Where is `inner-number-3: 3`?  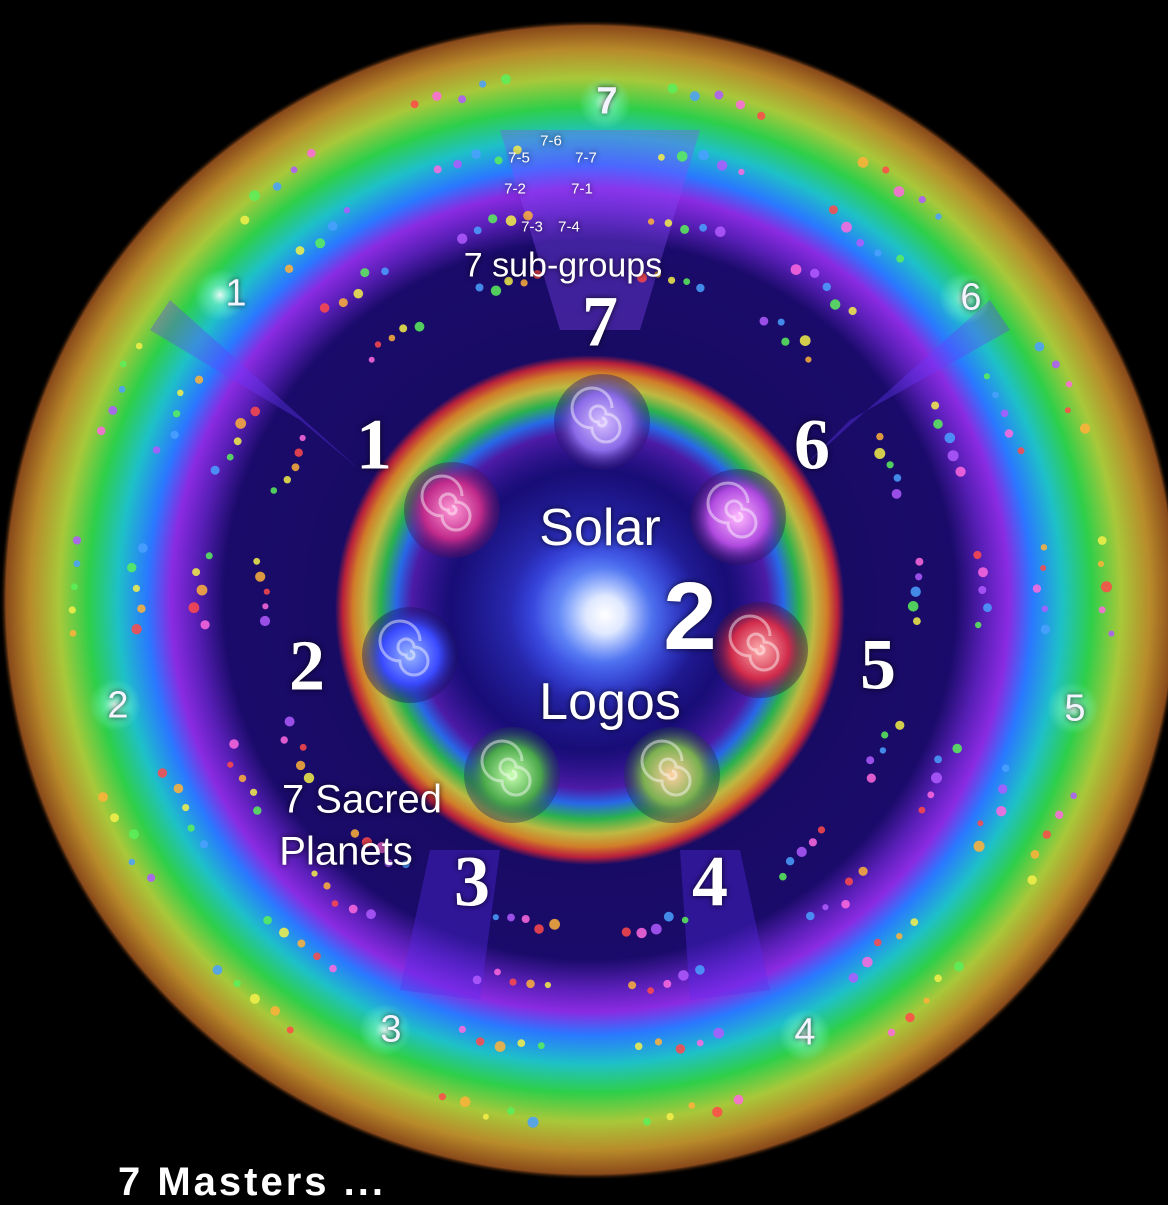 inner-number-3: 3 is located at coordinates (472, 881).